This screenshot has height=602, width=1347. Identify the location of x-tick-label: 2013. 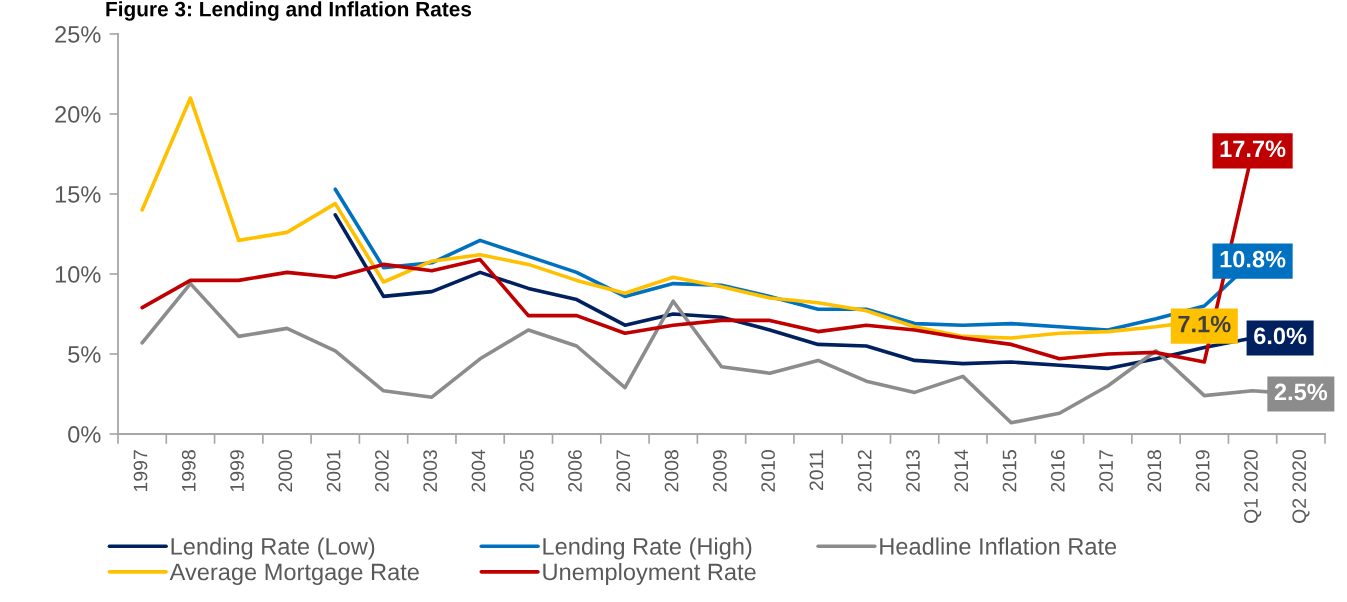
(913, 471).